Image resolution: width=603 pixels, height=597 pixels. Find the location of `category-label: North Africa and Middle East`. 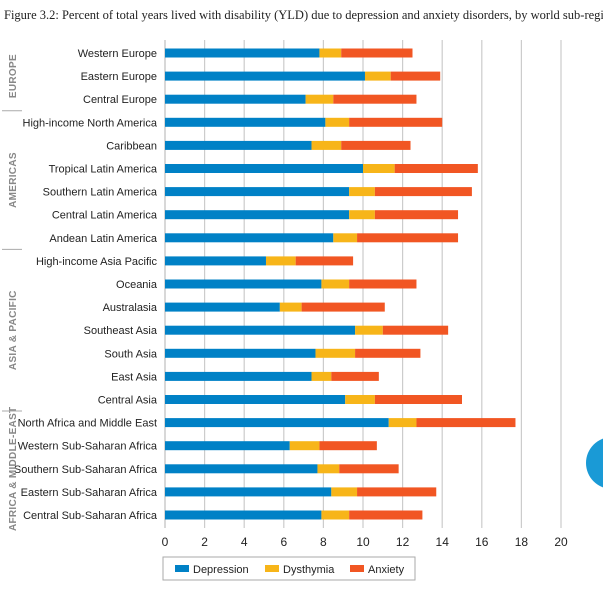

category-label: North Africa and Middle East is located at coordinates (87, 424).